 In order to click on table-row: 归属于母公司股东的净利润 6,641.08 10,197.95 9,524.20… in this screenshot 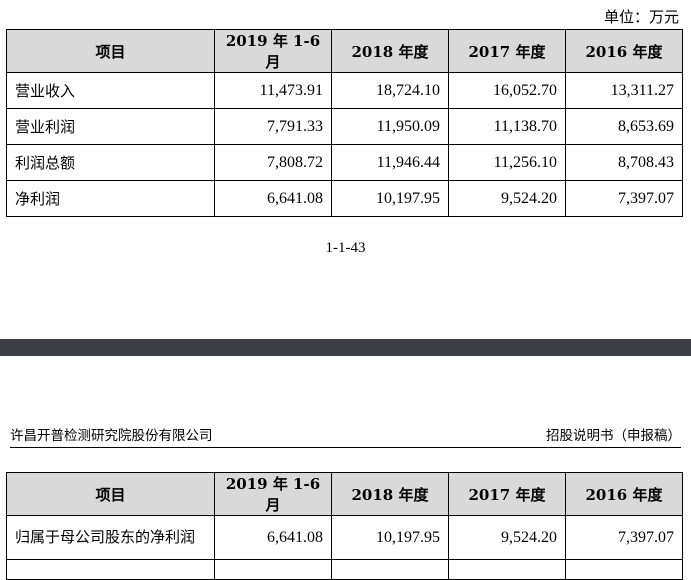, I will do `click(344, 537)`.